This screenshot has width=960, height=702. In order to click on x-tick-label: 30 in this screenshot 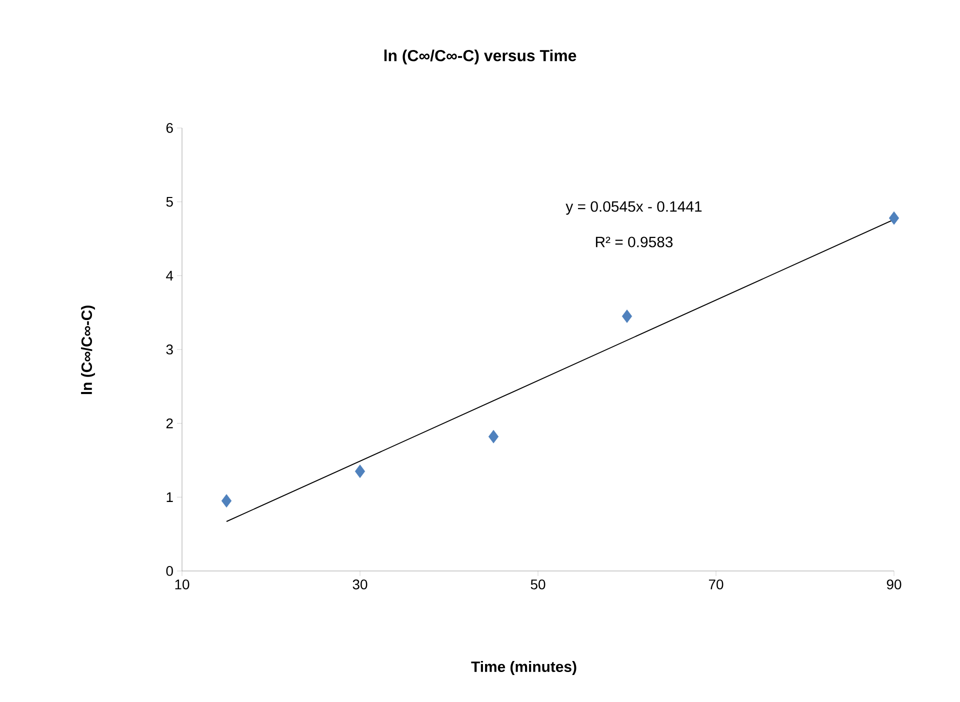, I will do `click(360, 584)`.